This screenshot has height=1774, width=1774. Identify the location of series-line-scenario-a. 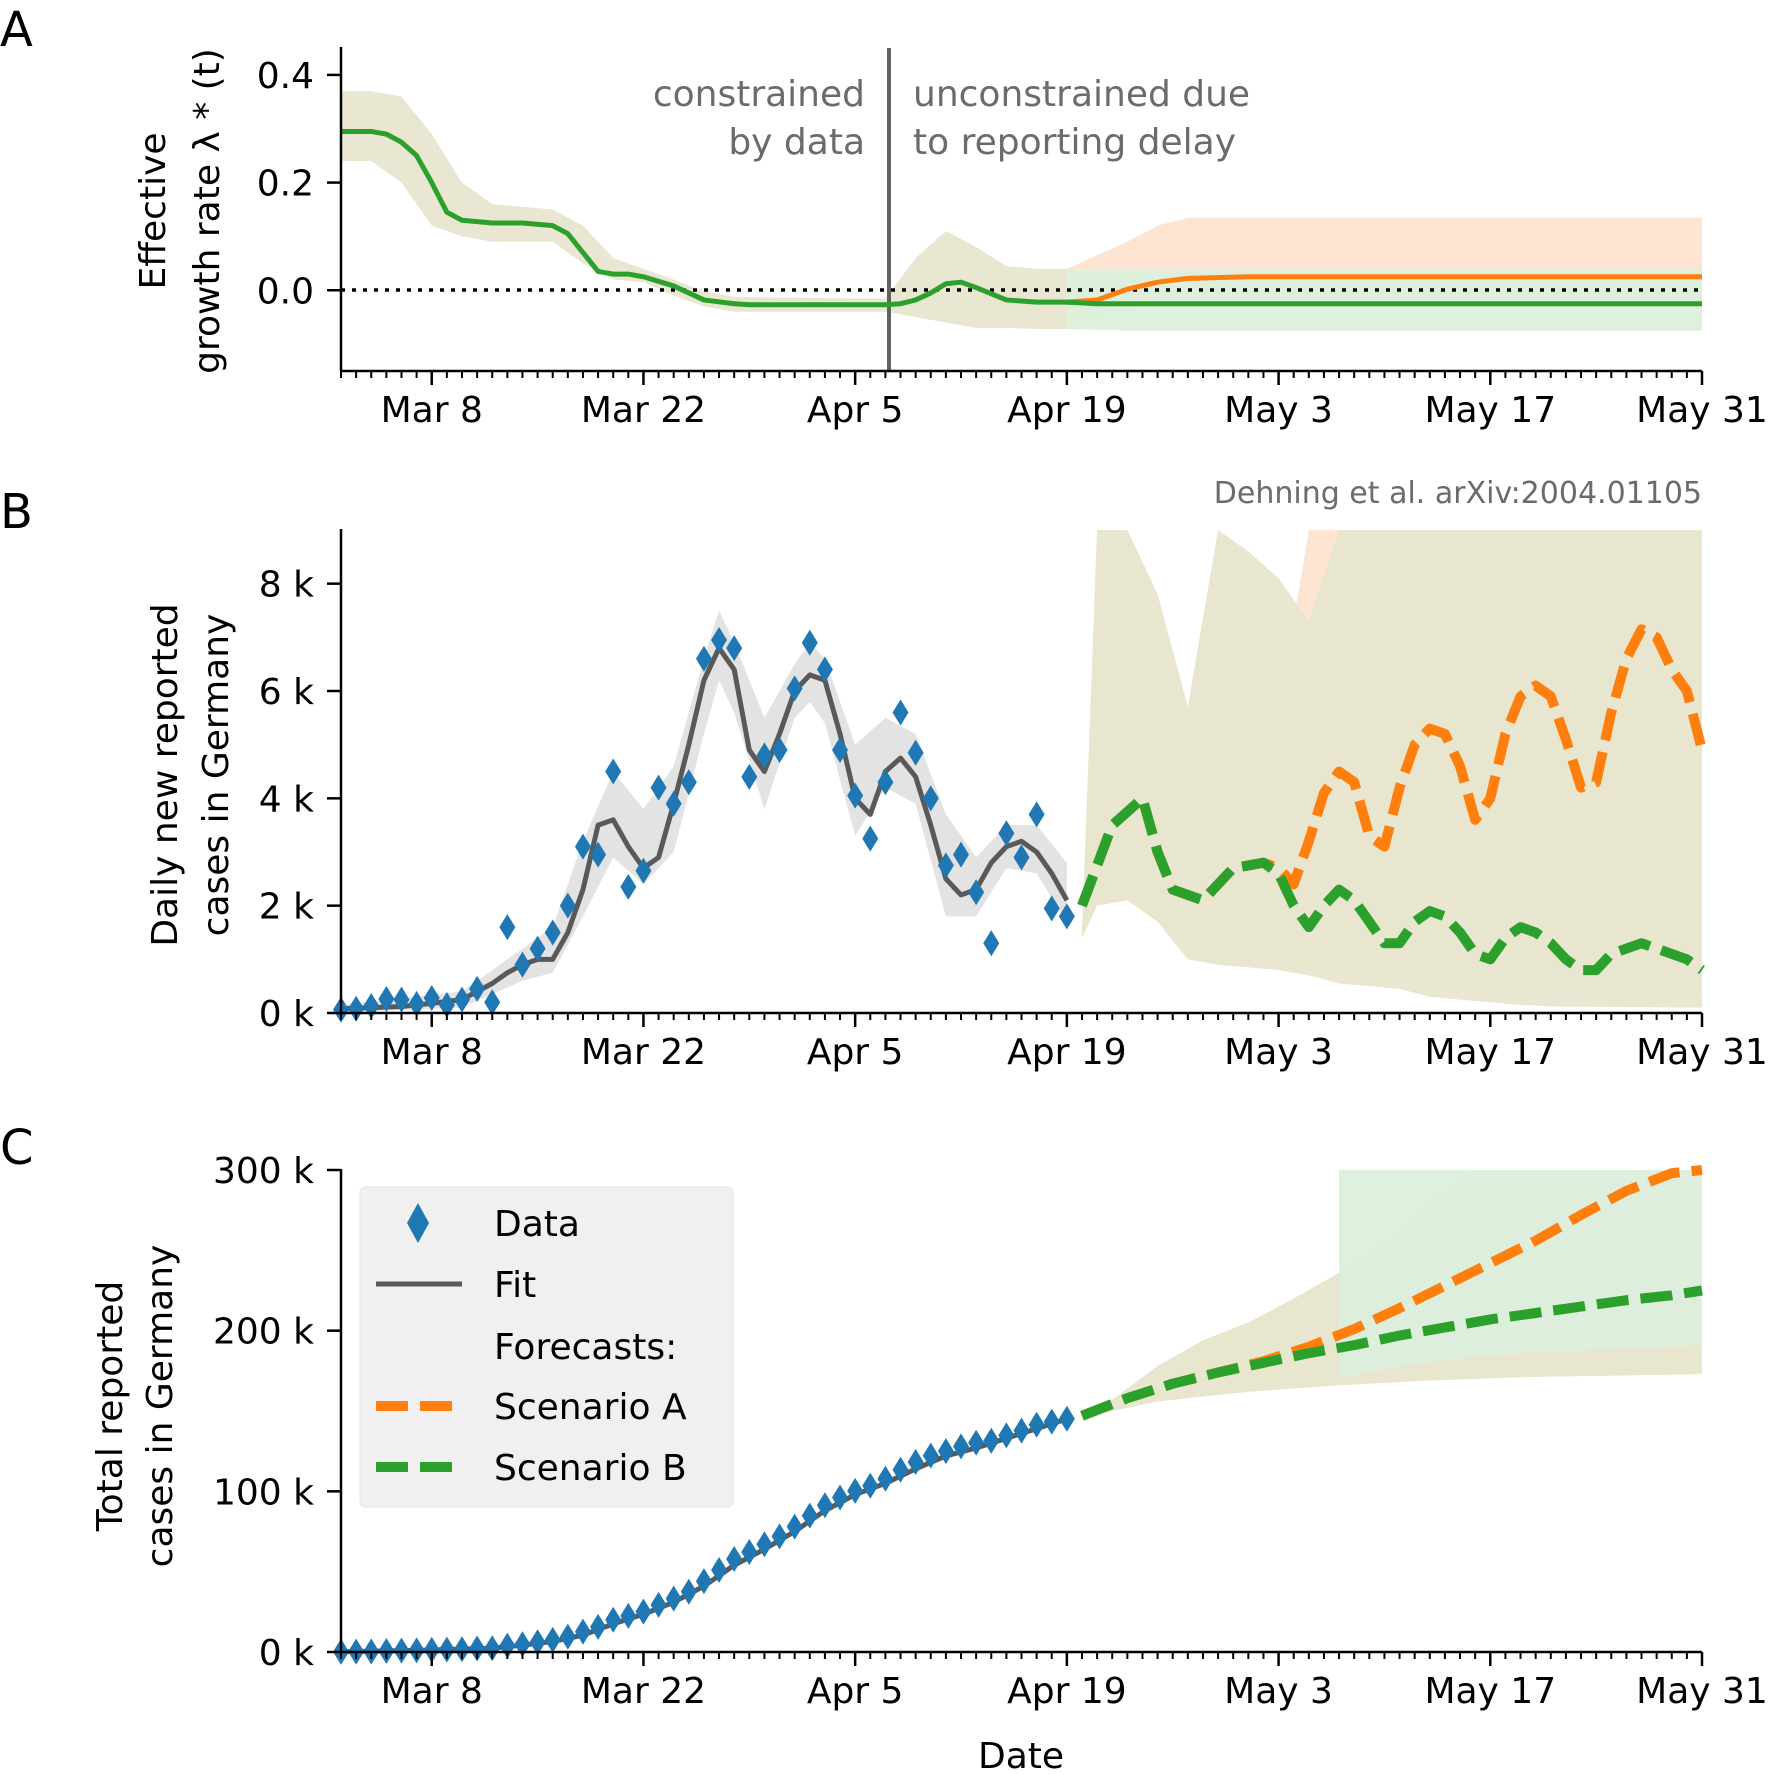
(1384, 289).